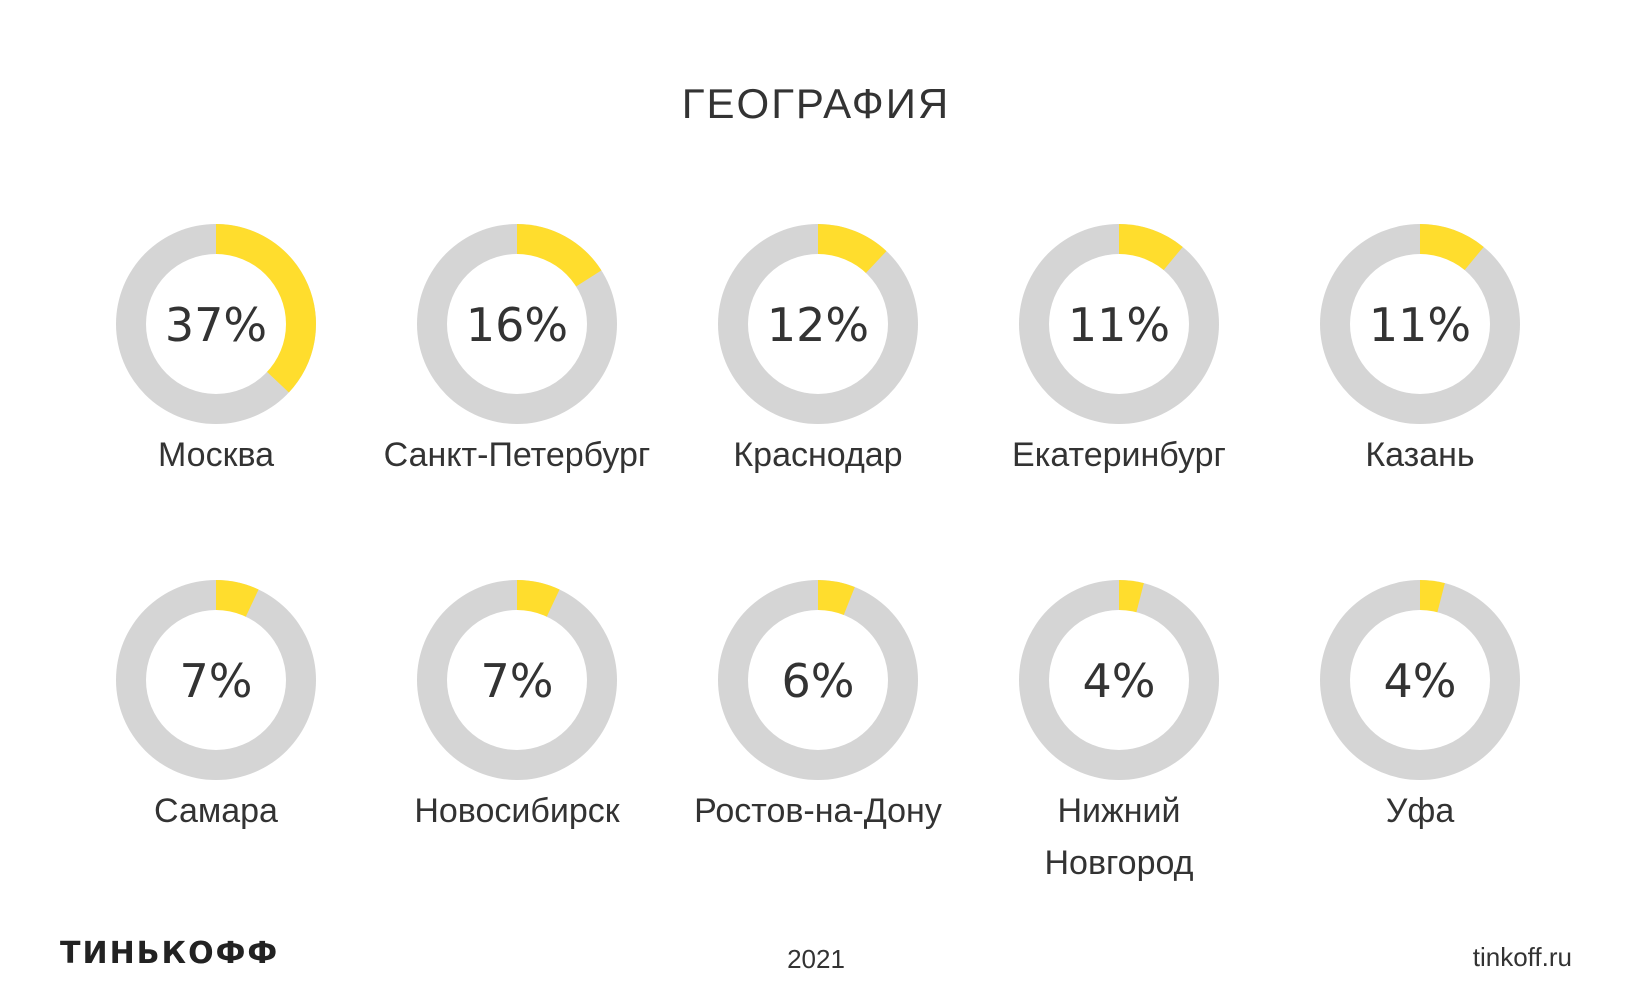 The width and height of the screenshot is (1632, 1007). Describe the element at coordinates (517, 455) in the screenshot. I see `donut-category-label: Санкт-Петербург` at that location.